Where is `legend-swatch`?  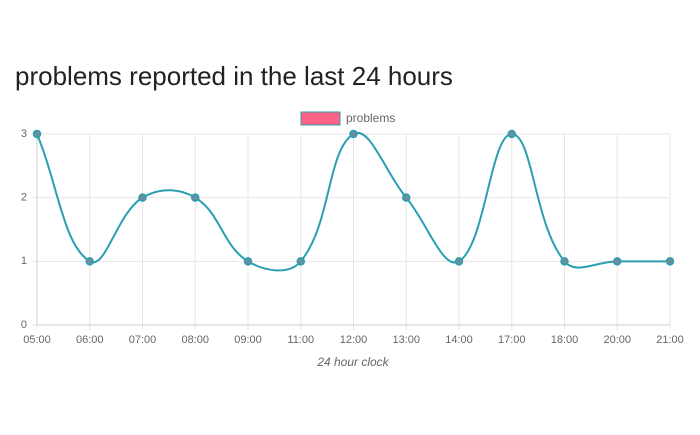 legend-swatch is located at coordinates (320, 118).